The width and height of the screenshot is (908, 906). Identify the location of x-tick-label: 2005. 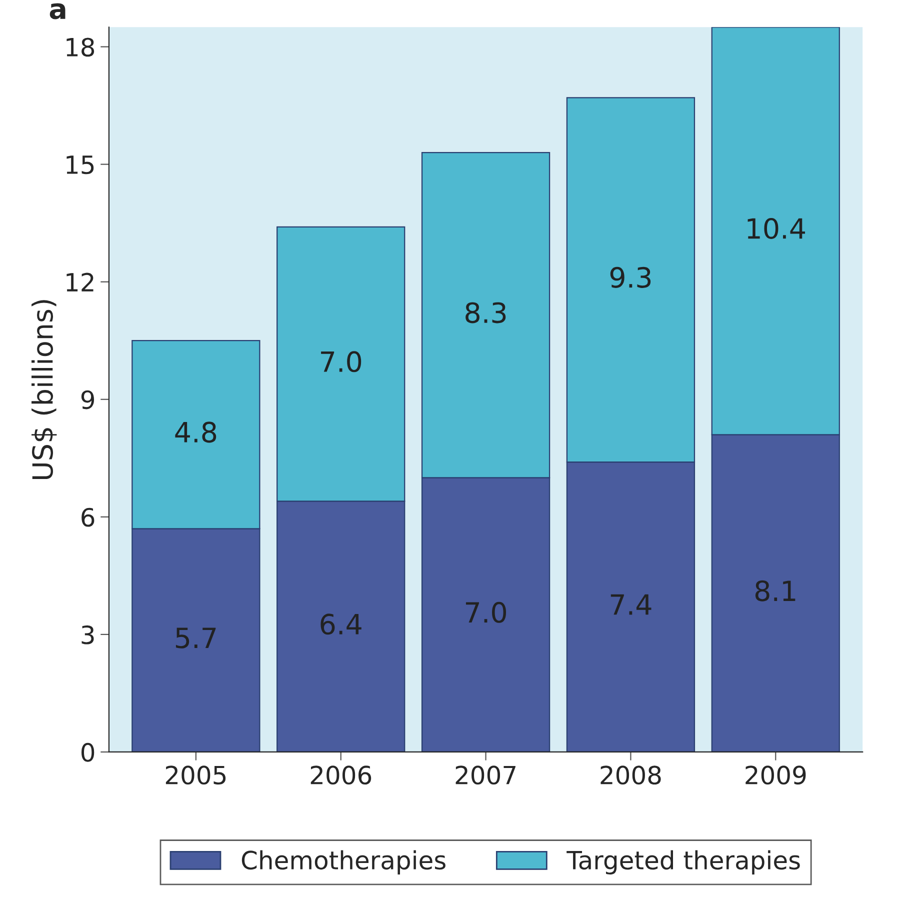
(196, 775).